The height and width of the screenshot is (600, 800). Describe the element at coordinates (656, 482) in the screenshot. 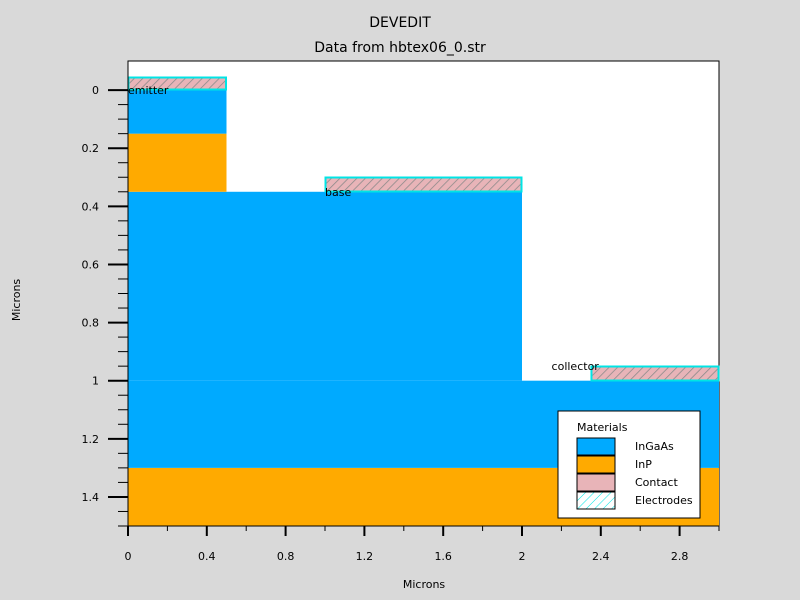

I see `legend-label-contact: Contact` at that location.